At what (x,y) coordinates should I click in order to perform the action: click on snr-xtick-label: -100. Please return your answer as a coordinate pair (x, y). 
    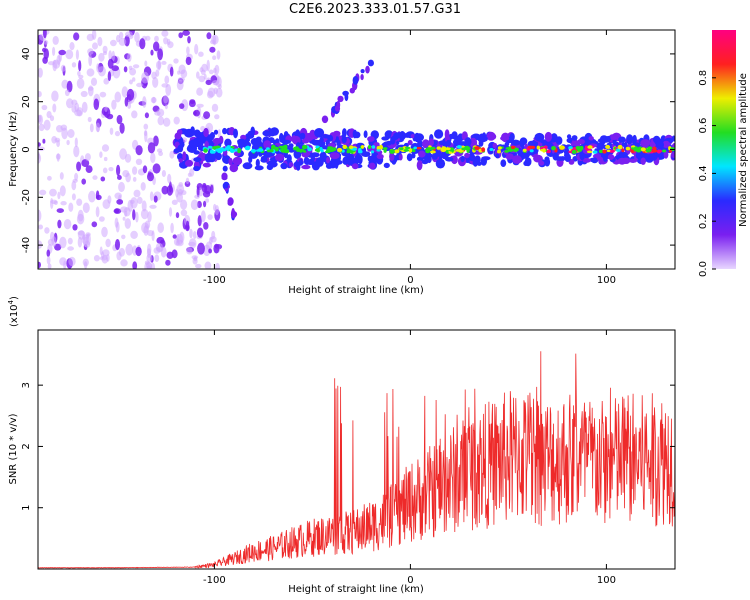
    Looking at the image, I should click on (214, 580).